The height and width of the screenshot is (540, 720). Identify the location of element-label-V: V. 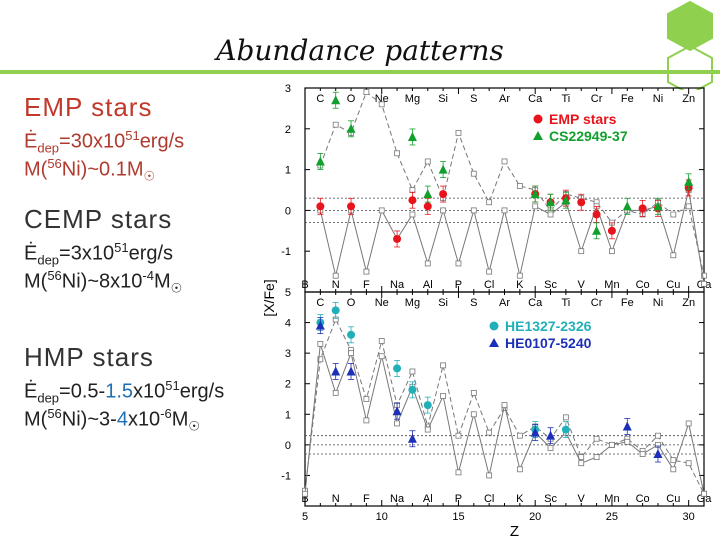
(582, 285).